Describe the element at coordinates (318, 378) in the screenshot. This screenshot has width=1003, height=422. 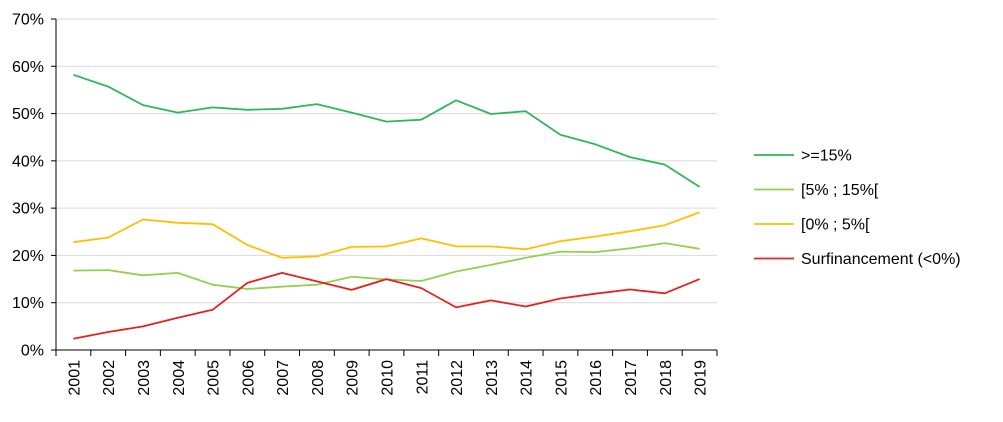
I see `x-tick-label: 2008` at that location.